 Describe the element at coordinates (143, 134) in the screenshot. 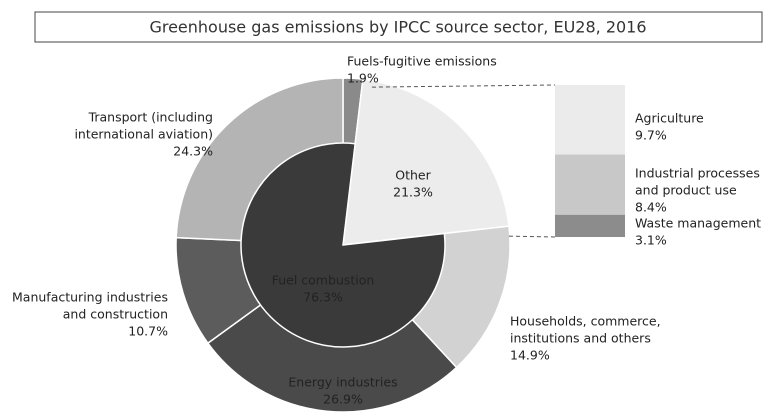

I see `segment-label: international aviation)` at that location.